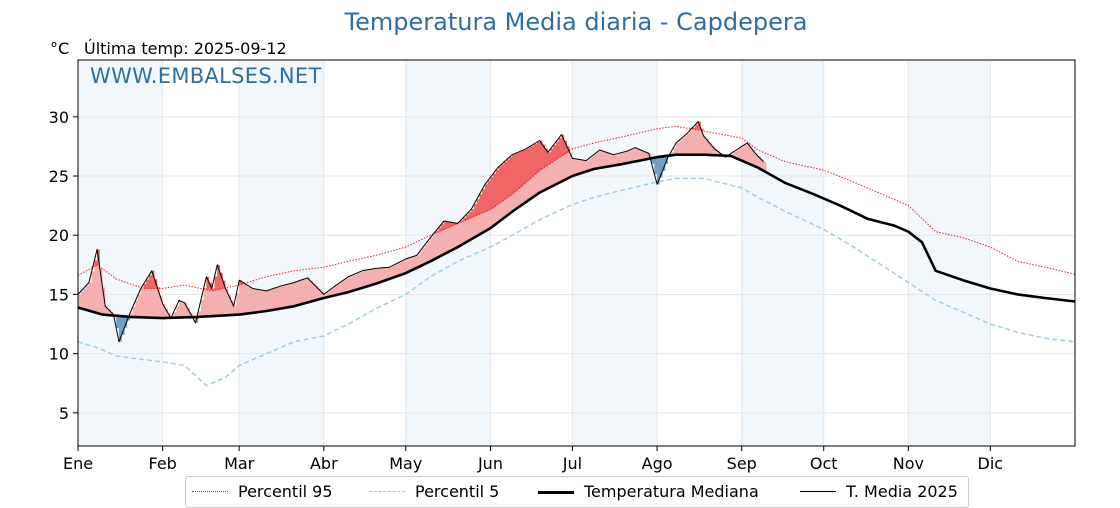 This screenshot has height=508, width=1120. What do you see at coordinates (285, 491) in the screenshot?
I see `legend-label-p95: Percentil 95` at bounding box center [285, 491].